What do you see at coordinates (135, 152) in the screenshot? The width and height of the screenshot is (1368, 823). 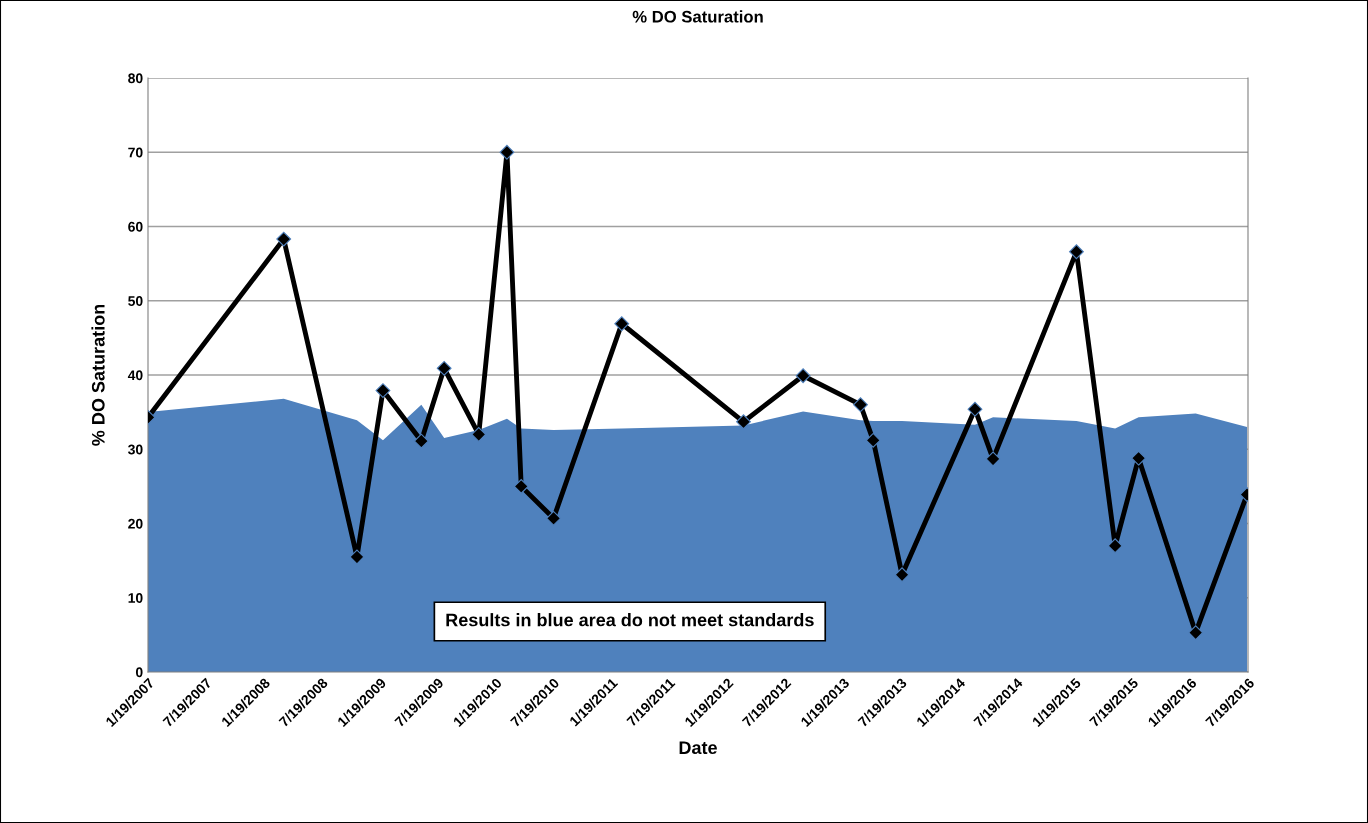 I see `y-tick-label: 70` at bounding box center [135, 152].